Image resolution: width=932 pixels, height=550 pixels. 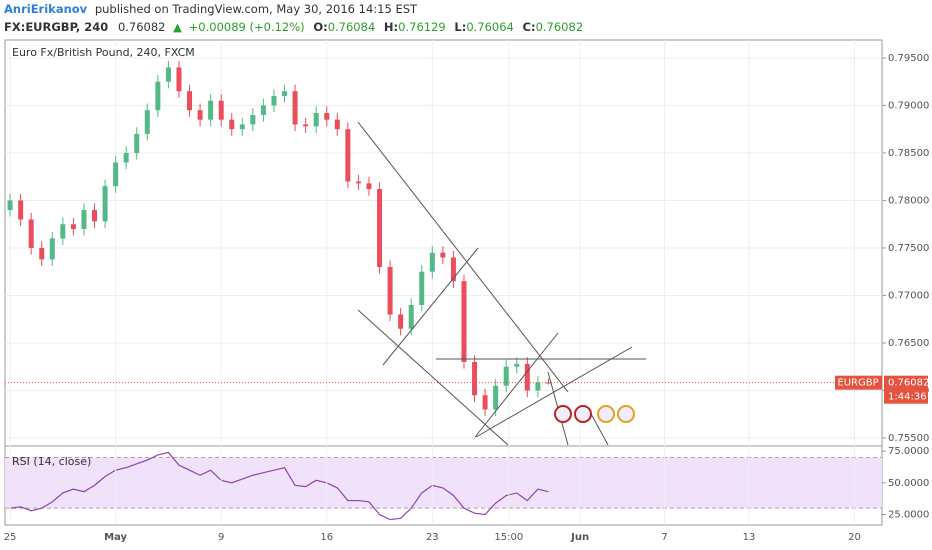 I want to click on y-tick-label: 0.78500, so click(x=908, y=153).